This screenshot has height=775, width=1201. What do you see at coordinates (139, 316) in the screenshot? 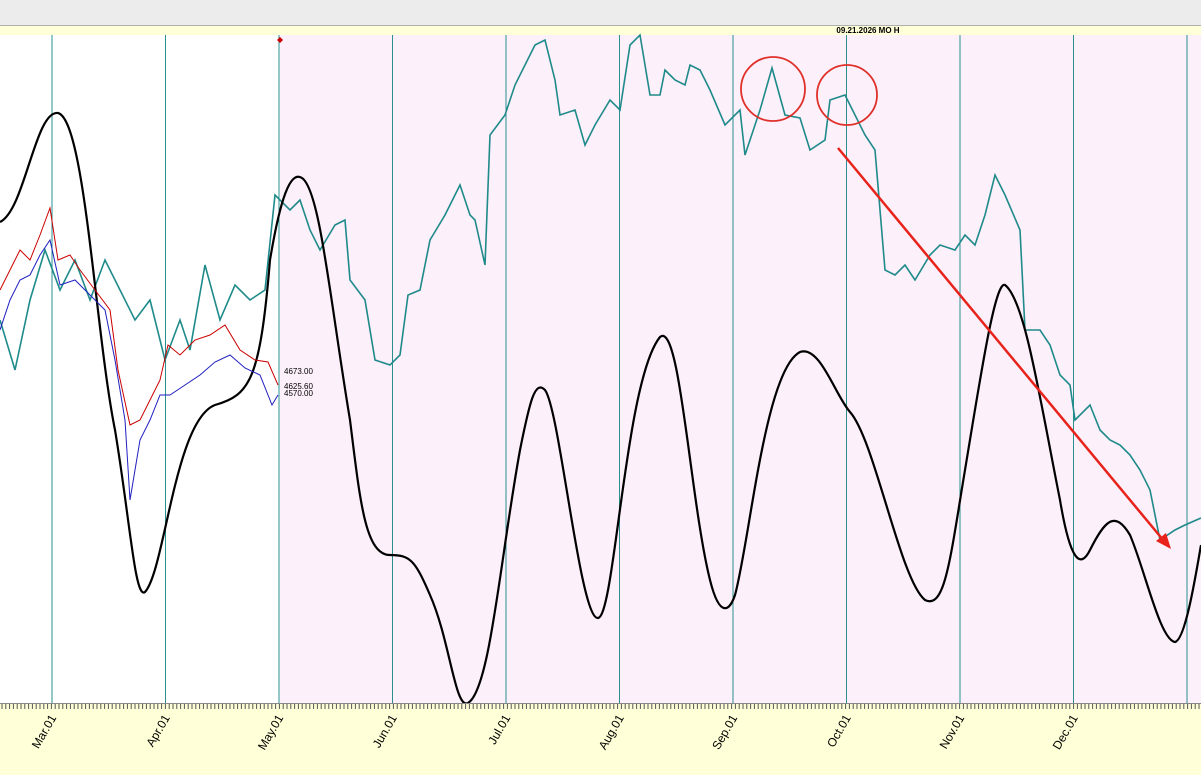
I see `price-high` at bounding box center [139, 316].